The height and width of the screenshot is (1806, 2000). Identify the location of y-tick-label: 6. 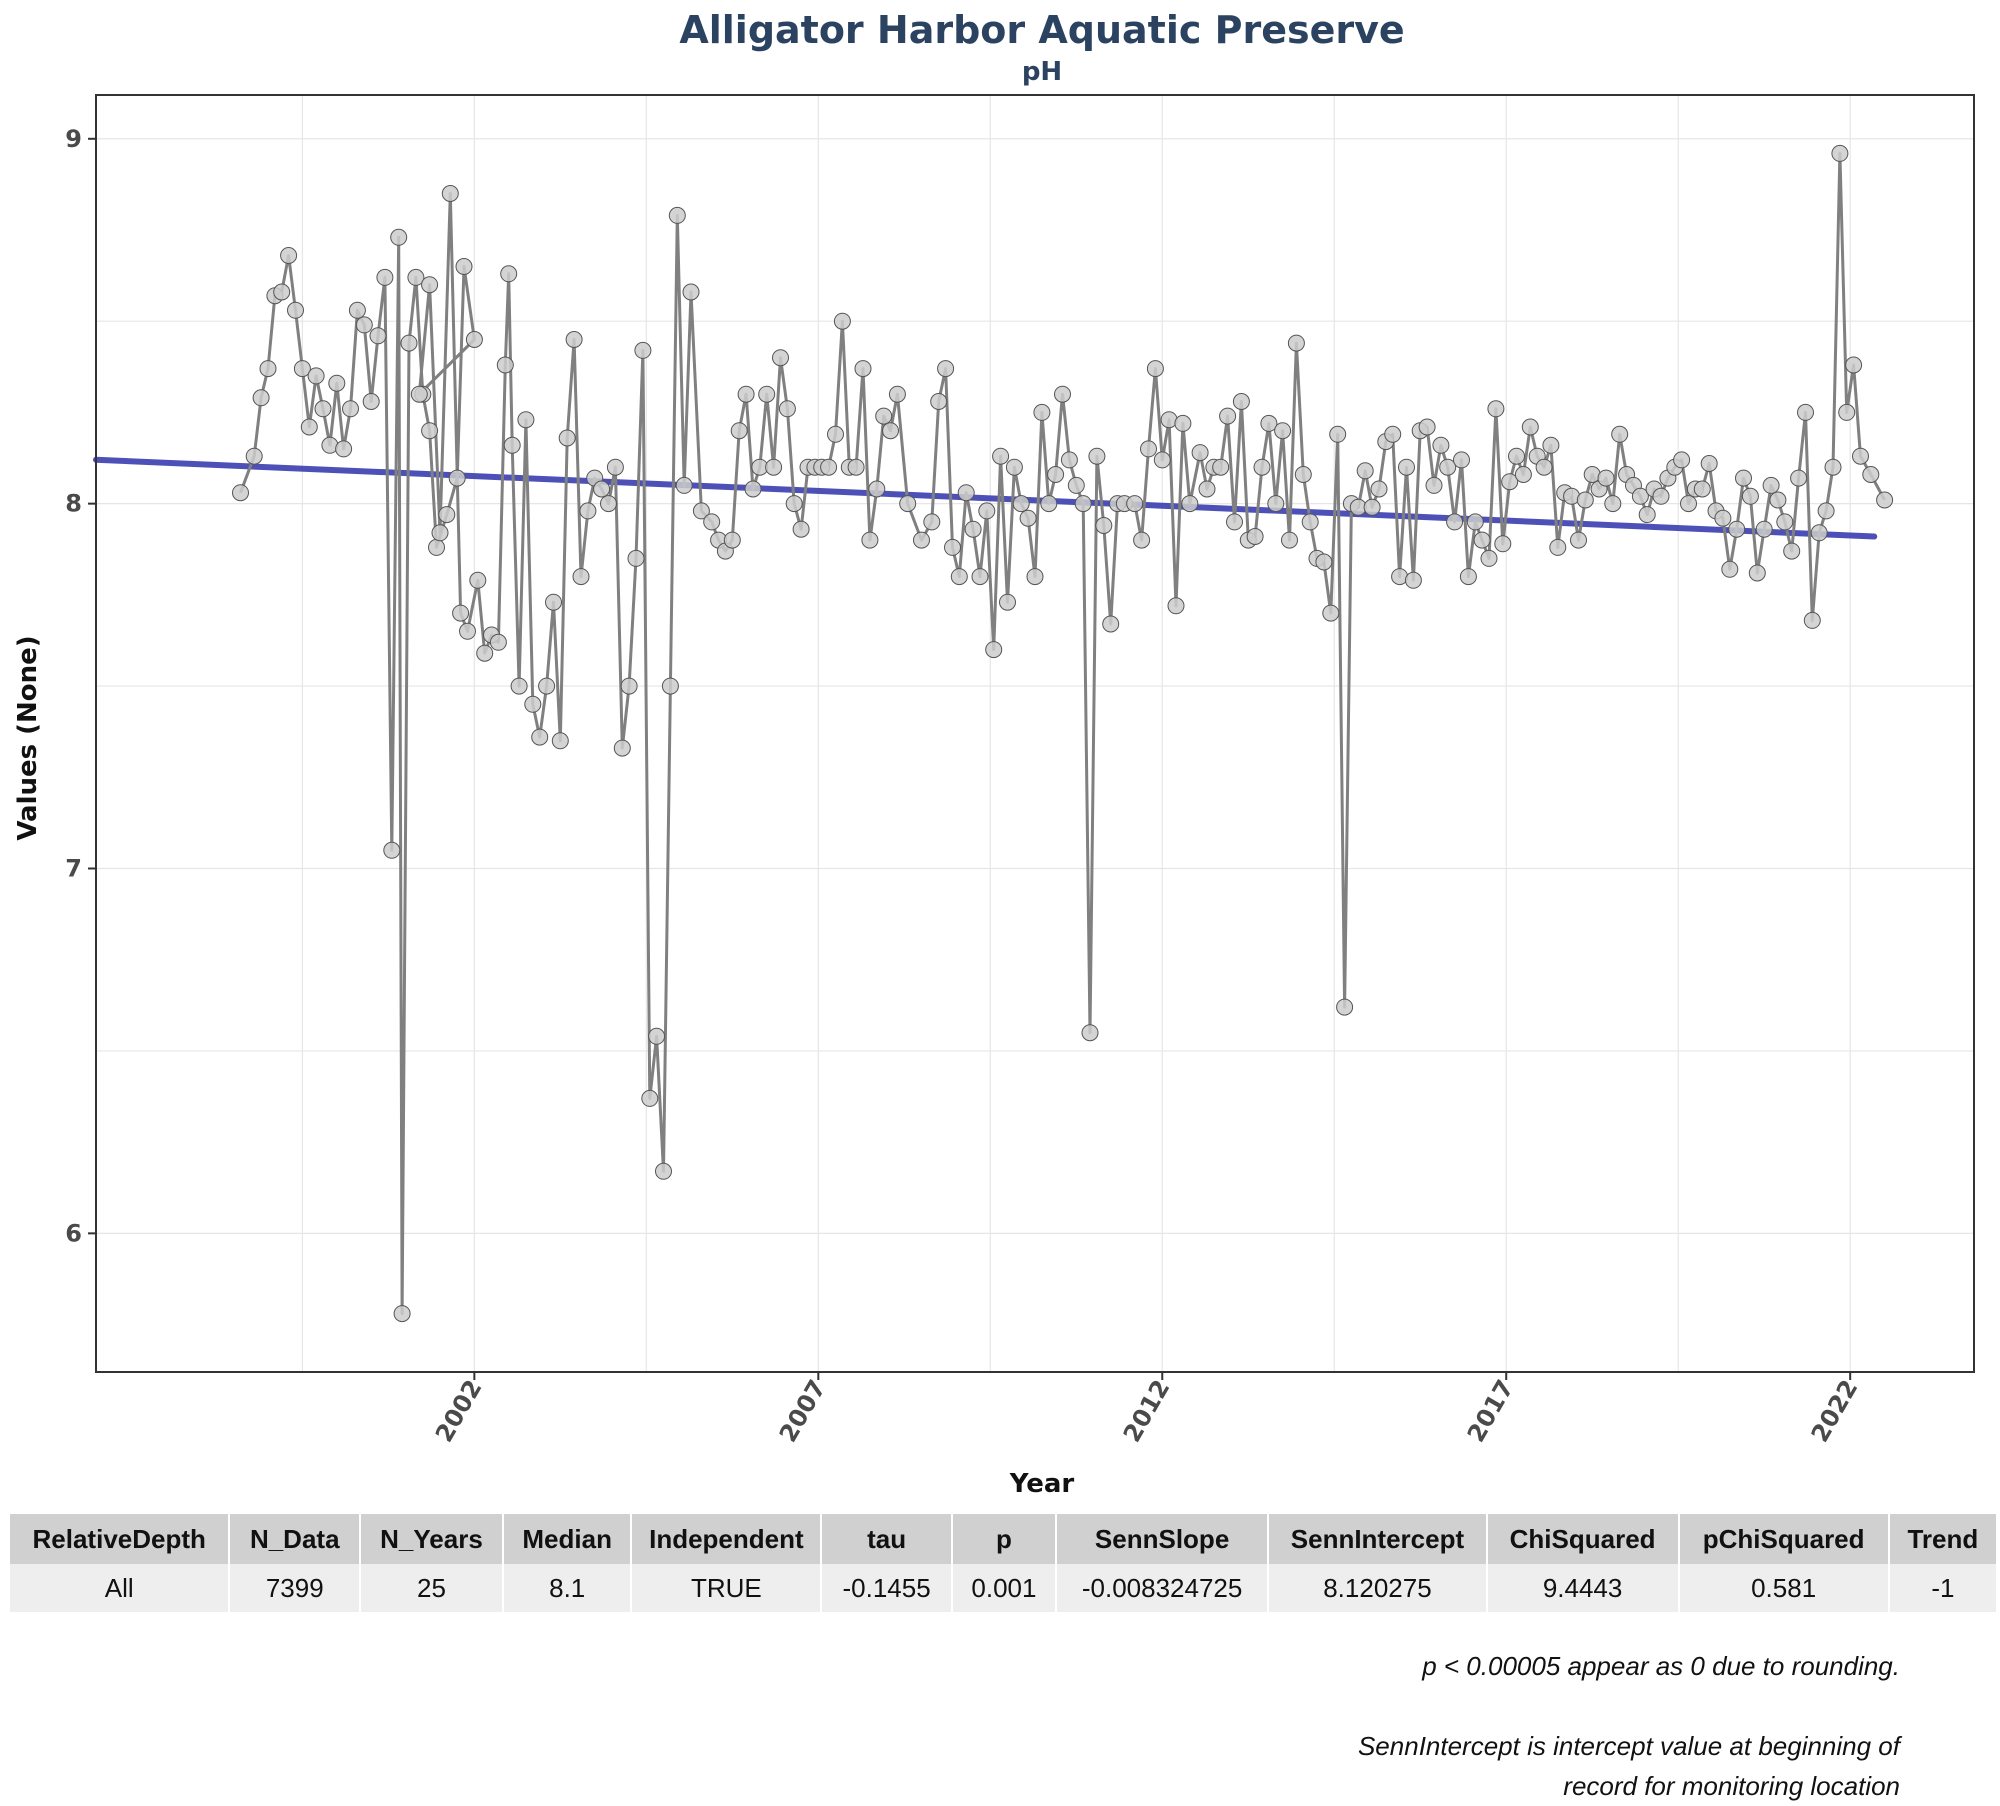
(73, 1233).